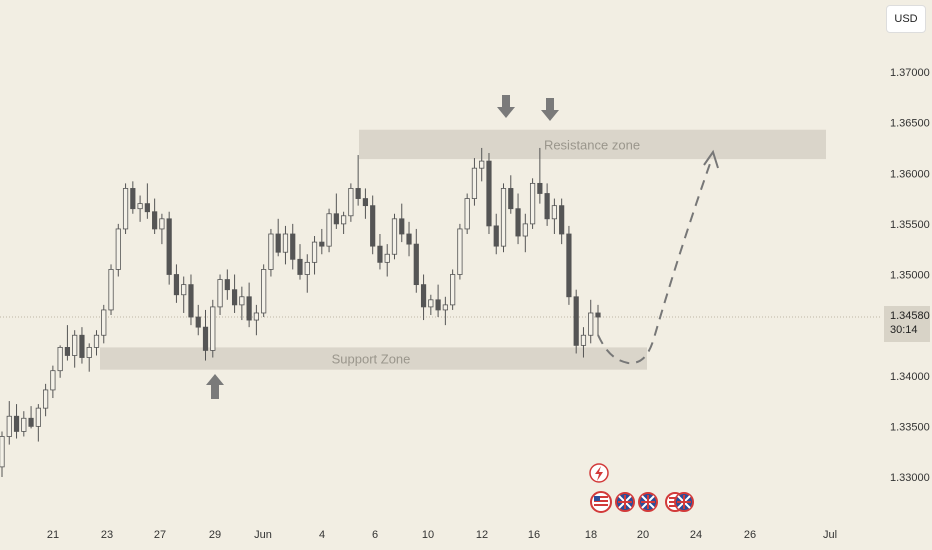  Describe the element at coordinates (375, 535) in the screenshot. I see `x-tick-label: 6` at that location.